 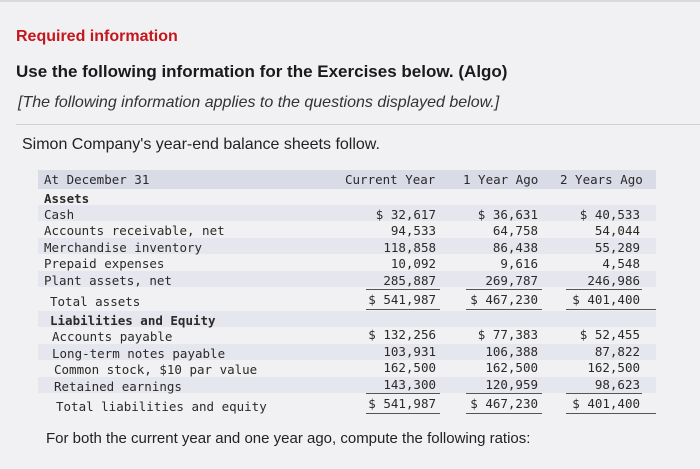 I want to click on cell-retained-earnings-current: 143,300, so click(x=409, y=384).